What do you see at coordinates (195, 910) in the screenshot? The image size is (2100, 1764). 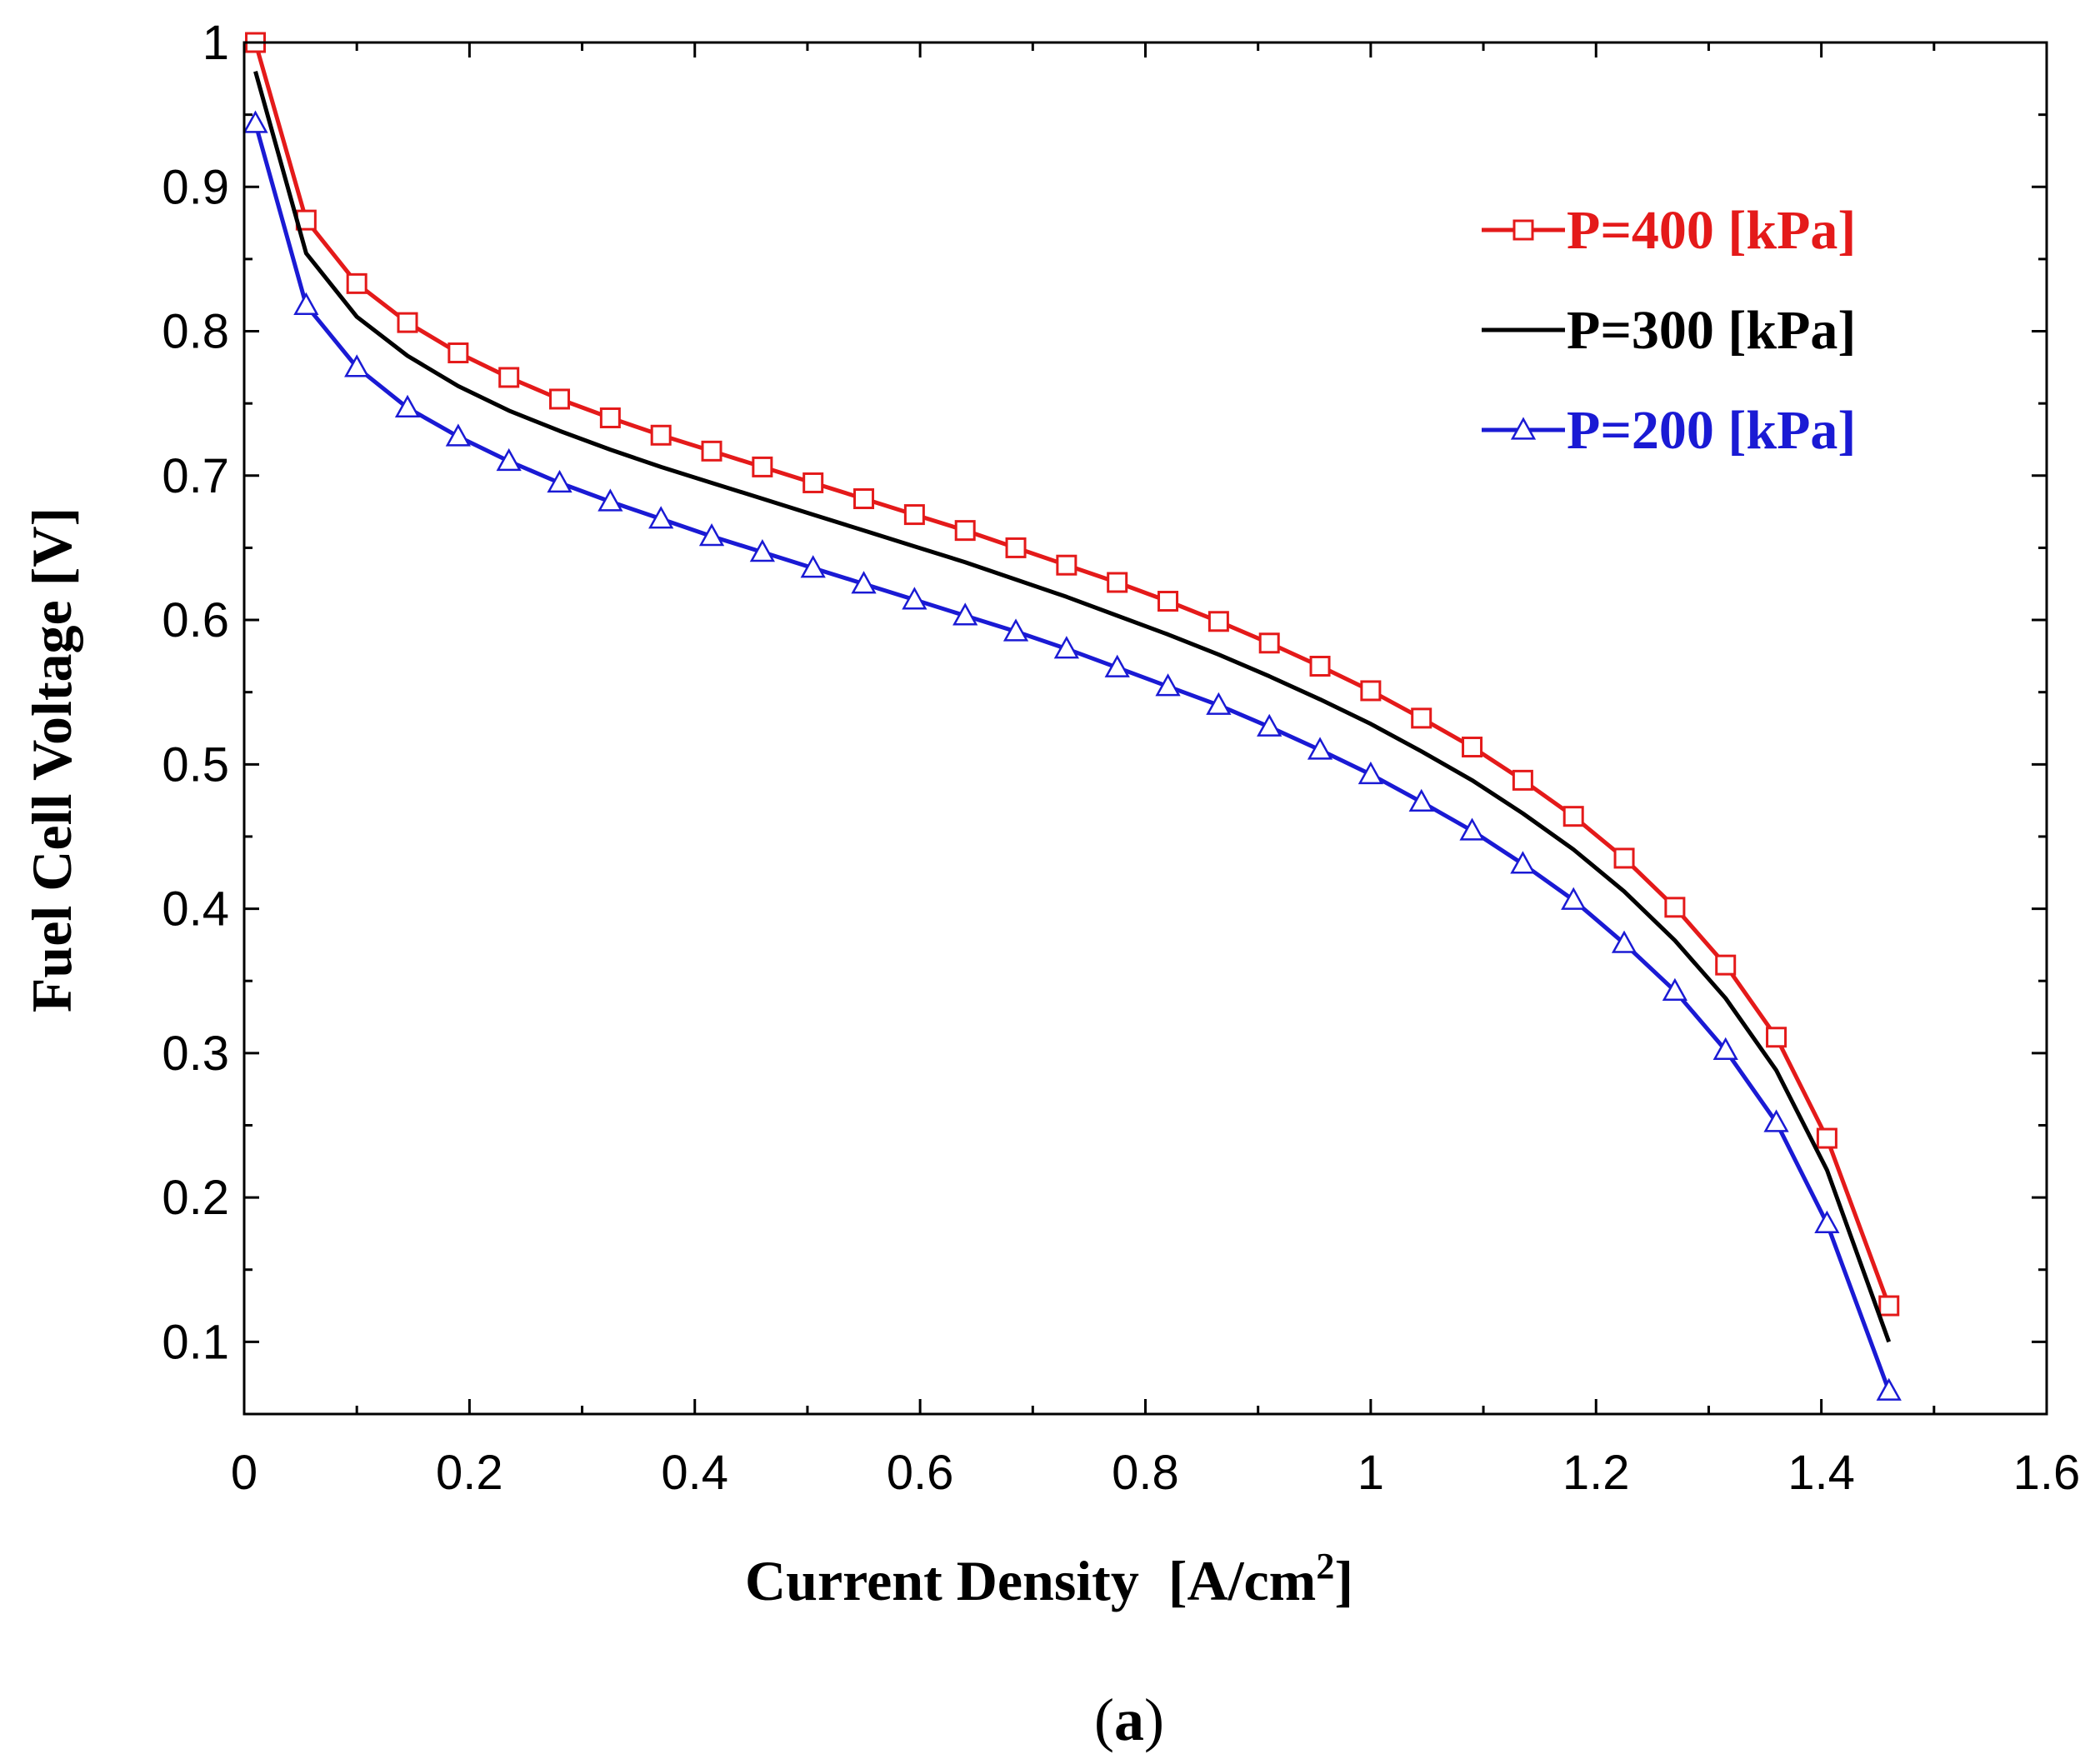 I see `y-tick-label: 0.4` at bounding box center [195, 910].